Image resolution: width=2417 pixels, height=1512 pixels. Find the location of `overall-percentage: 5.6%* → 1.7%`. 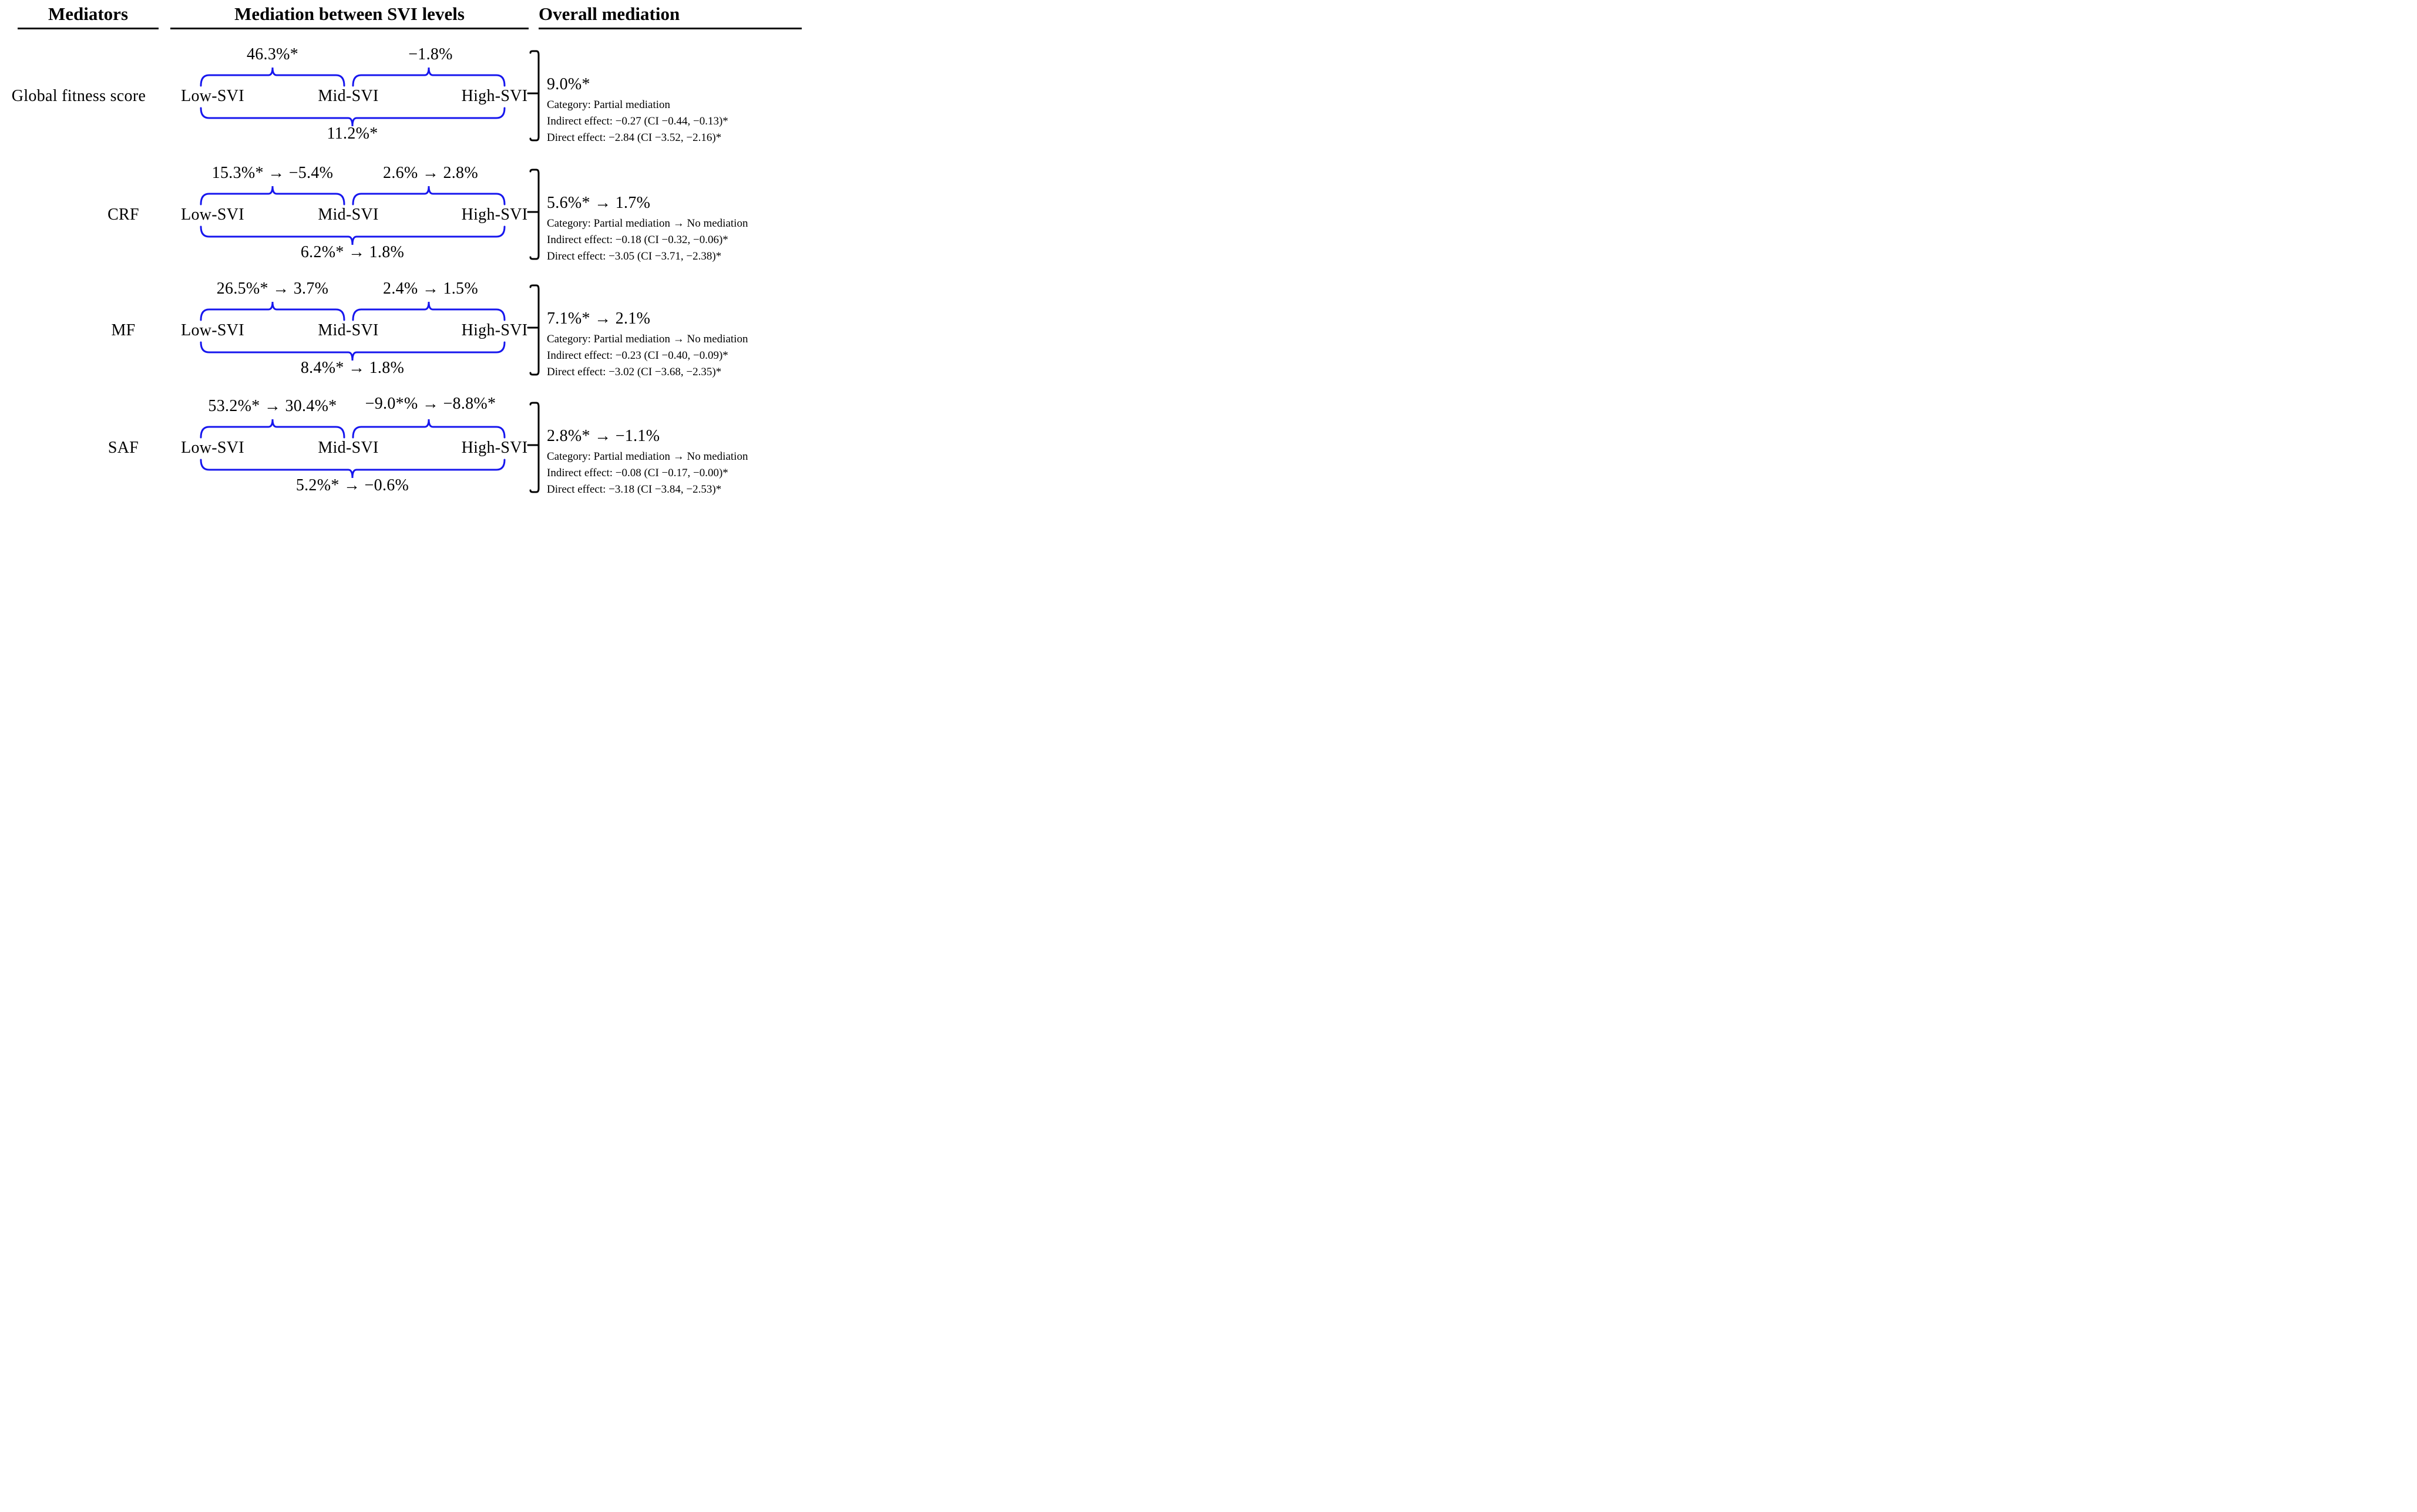

overall-percentage: 5.6%* → 1.7% is located at coordinates (599, 203).